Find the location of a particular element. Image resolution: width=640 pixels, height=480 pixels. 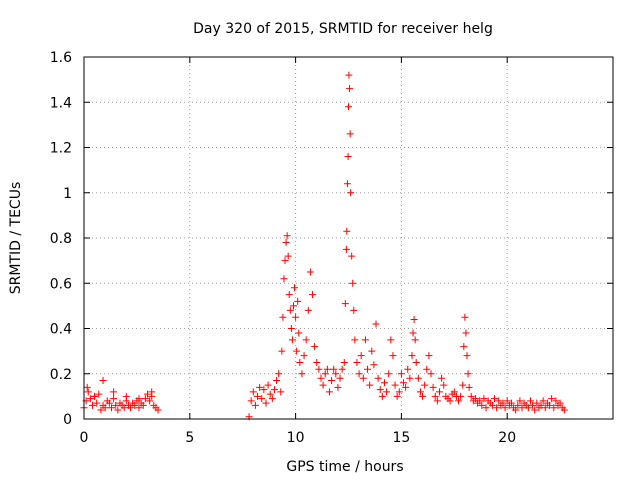

y-tick-label: 1 is located at coordinates (67, 194).